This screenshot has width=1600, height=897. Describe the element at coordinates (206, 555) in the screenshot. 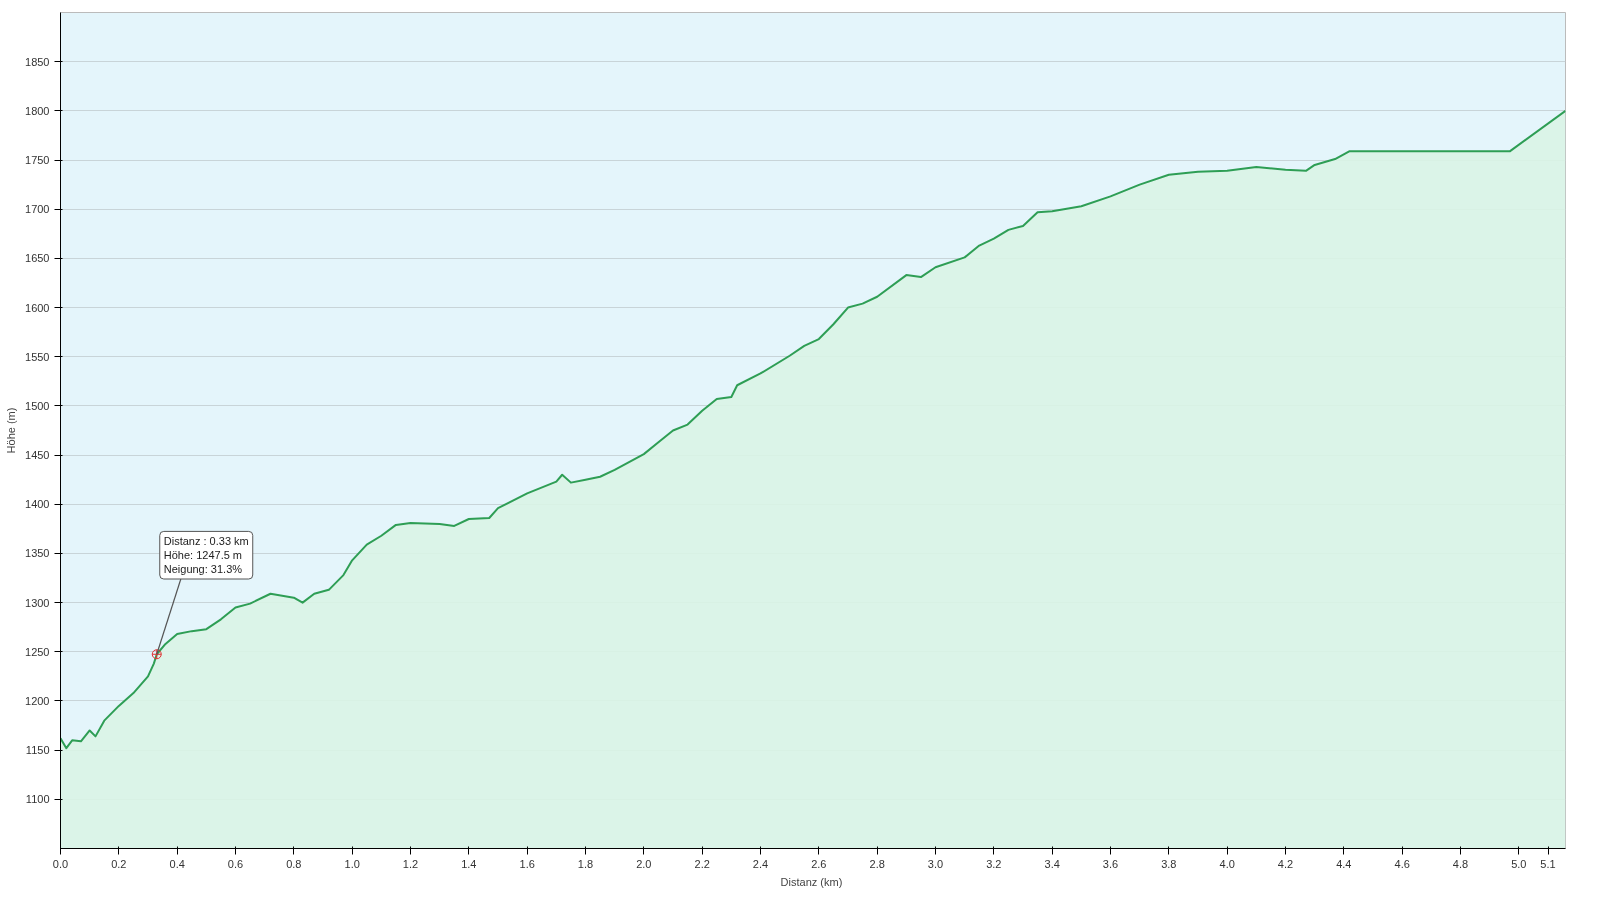

I see `annotation: Distanz : 0.33 km Höhe: 1247.5 m Neigung: 31.3%` at that location.